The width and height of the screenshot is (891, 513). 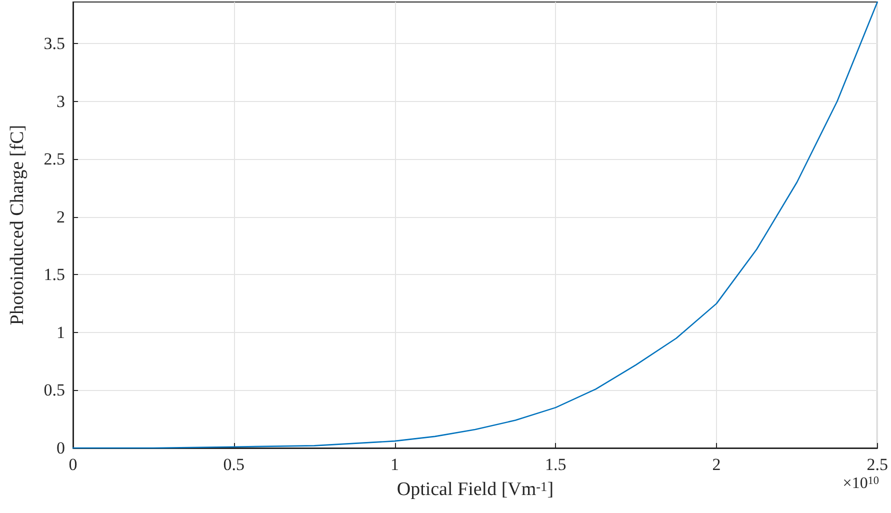 What do you see at coordinates (555, 464) in the screenshot?
I see `x-tick-label: 1.5` at bounding box center [555, 464].